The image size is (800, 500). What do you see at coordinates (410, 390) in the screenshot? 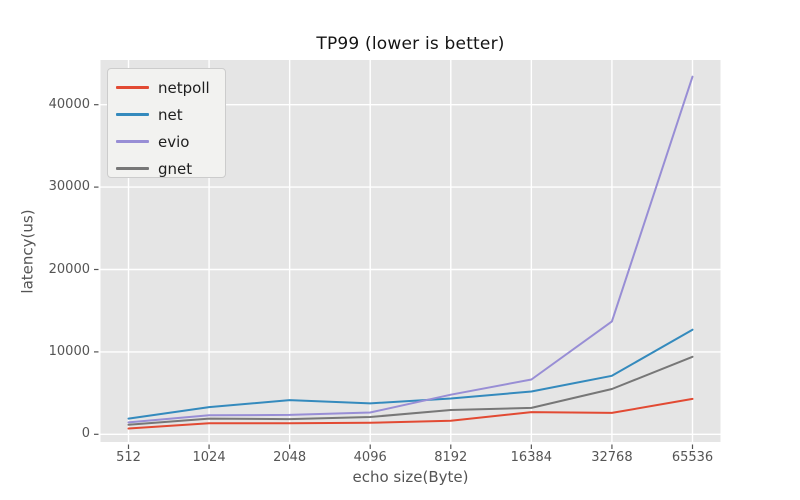
I see `series-line-gnet` at bounding box center [410, 390].